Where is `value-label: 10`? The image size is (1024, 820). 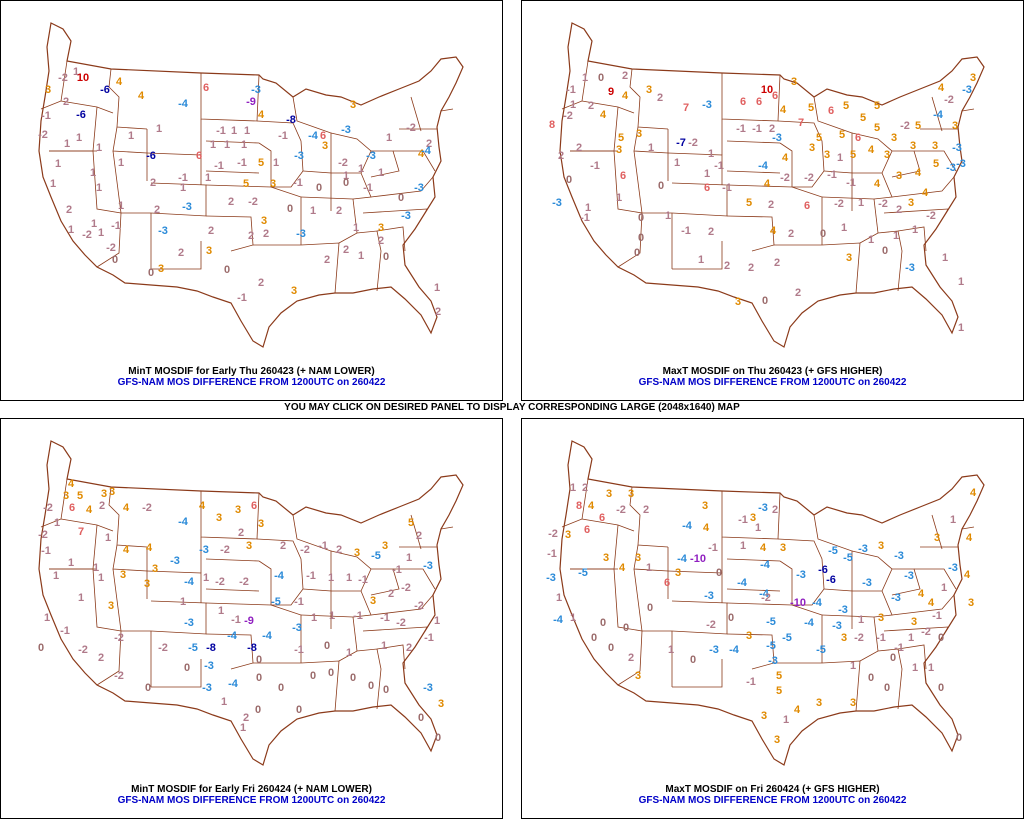
value-label: 10 is located at coordinates (83, 78).